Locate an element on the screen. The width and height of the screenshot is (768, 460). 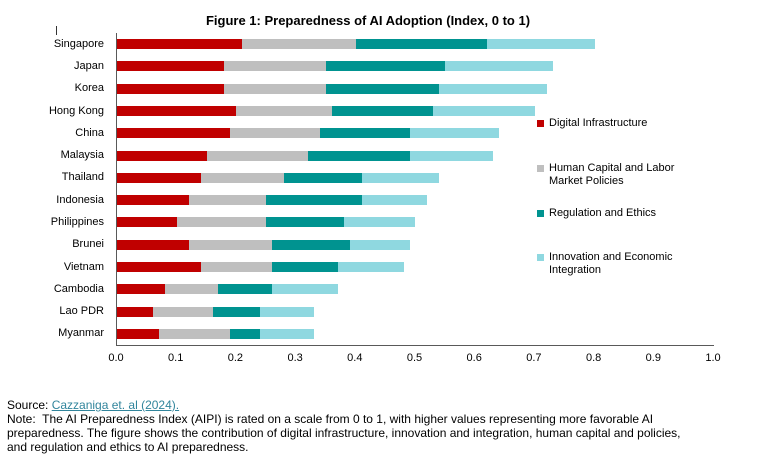
x-tick-label-0.6: 0.6 is located at coordinates (474, 358).